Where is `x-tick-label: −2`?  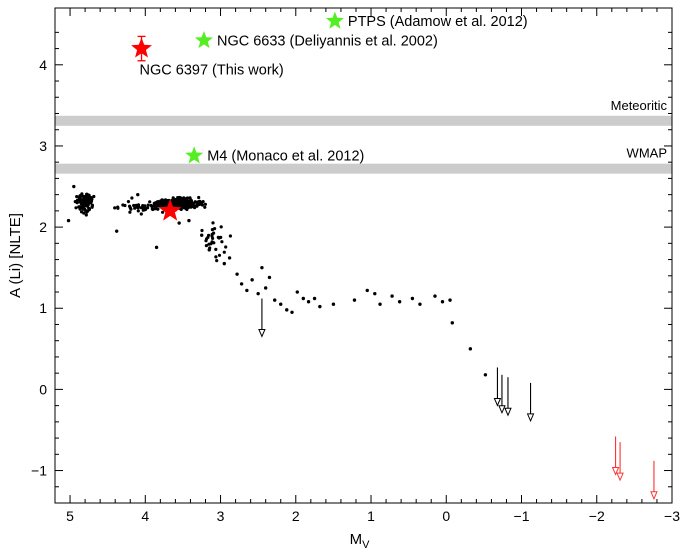 x-tick-label: −2 is located at coordinates (597, 516).